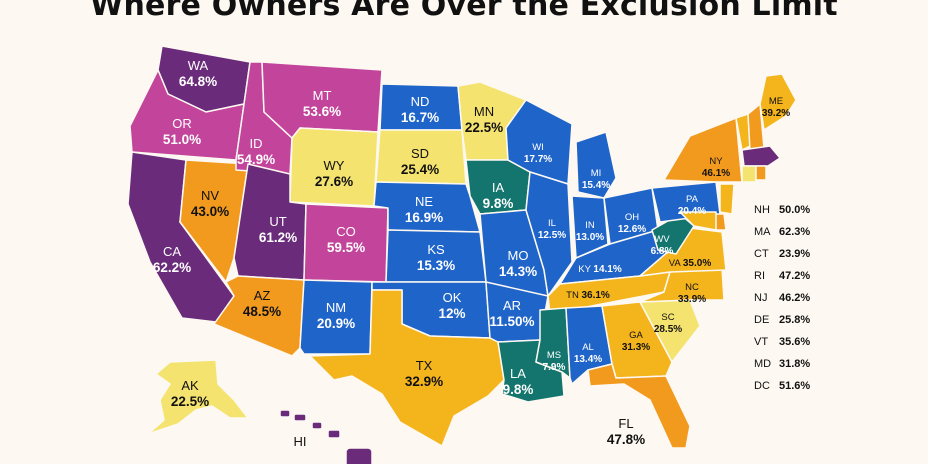 This screenshot has height=464, width=928. I want to click on state-MI, so click(596, 165).